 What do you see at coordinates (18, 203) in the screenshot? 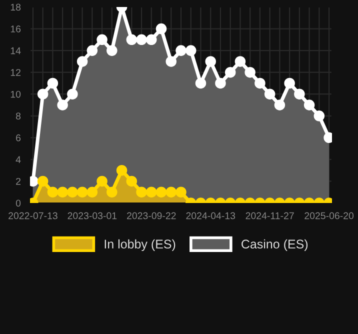
I see `y-tick-label: 0` at bounding box center [18, 203].